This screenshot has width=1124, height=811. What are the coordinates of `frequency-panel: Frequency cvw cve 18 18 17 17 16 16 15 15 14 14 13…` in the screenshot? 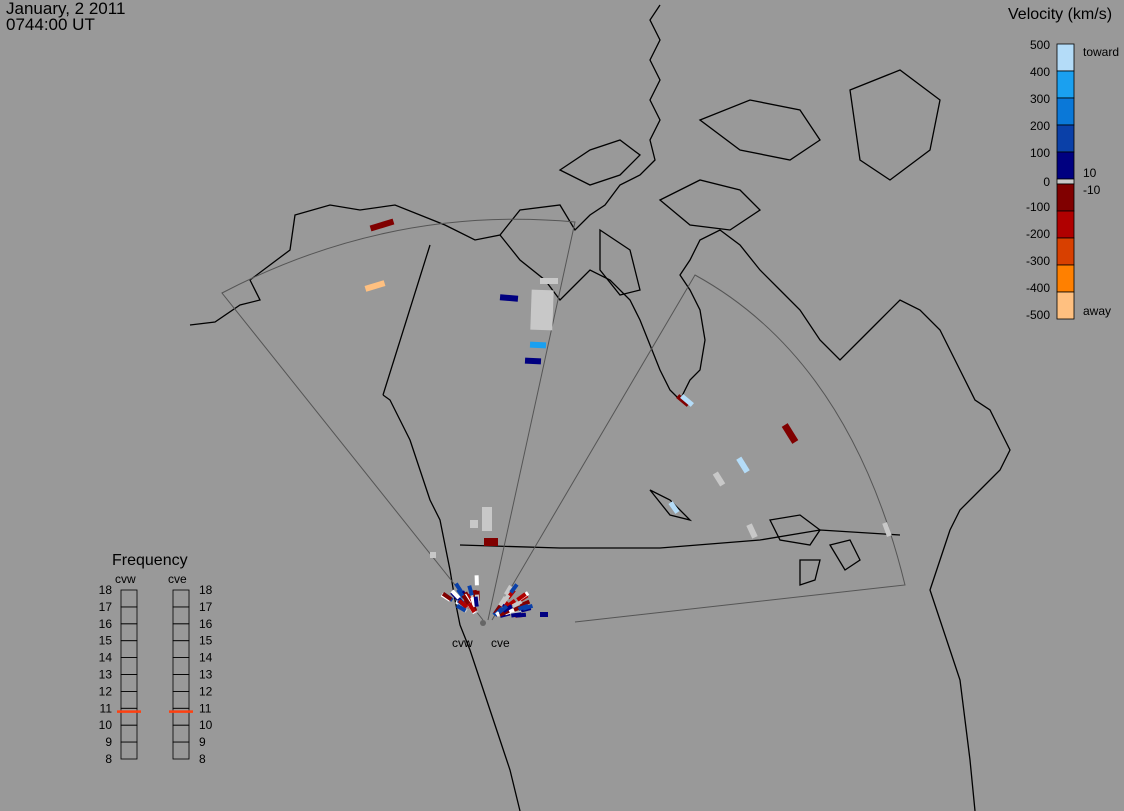 It's located at (156, 659).